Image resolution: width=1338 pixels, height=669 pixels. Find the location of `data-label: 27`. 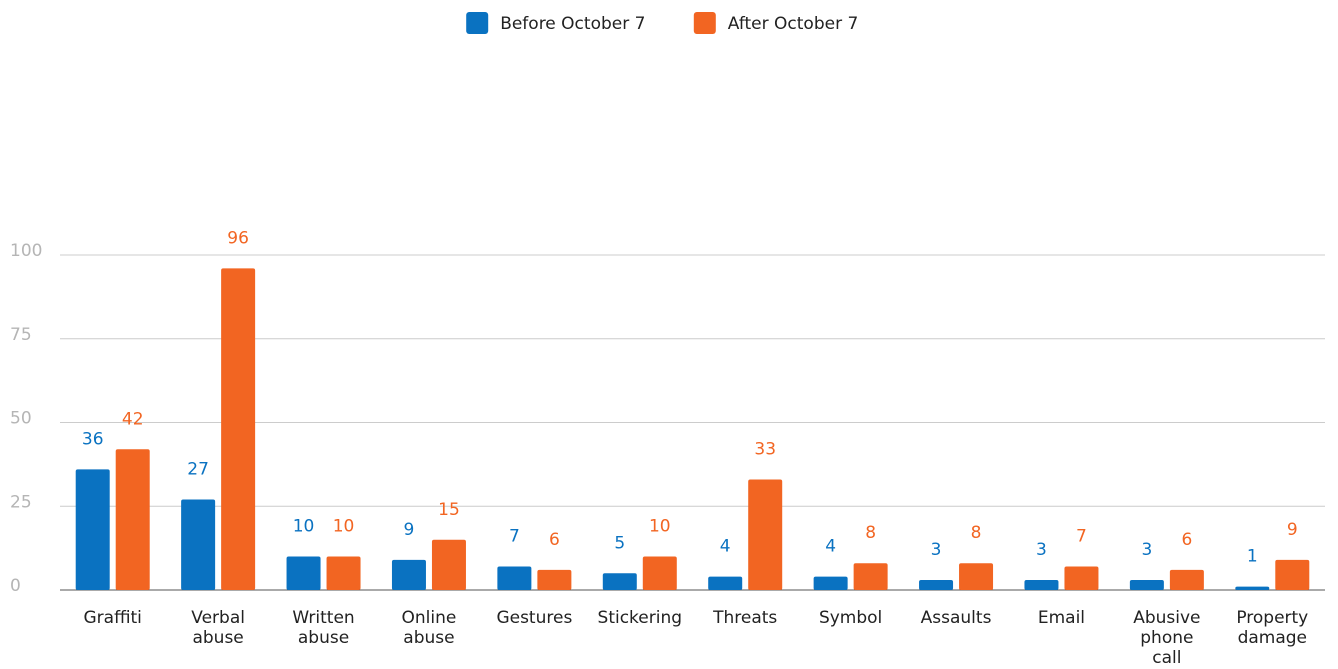

data-label: 27 is located at coordinates (198, 470).